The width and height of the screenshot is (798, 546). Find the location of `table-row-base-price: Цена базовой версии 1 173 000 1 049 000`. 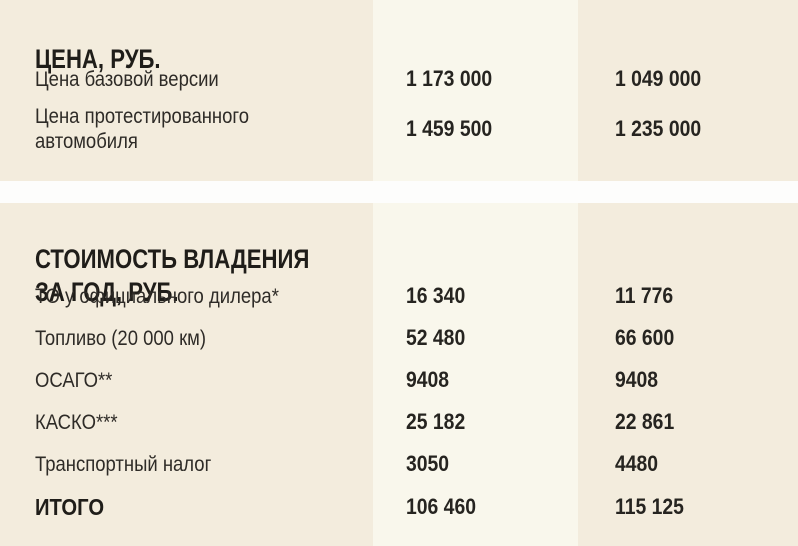

table-row-base-price: Цена базовой версии 1 173 000 1 049 000 is located at coordinates (399, 79).